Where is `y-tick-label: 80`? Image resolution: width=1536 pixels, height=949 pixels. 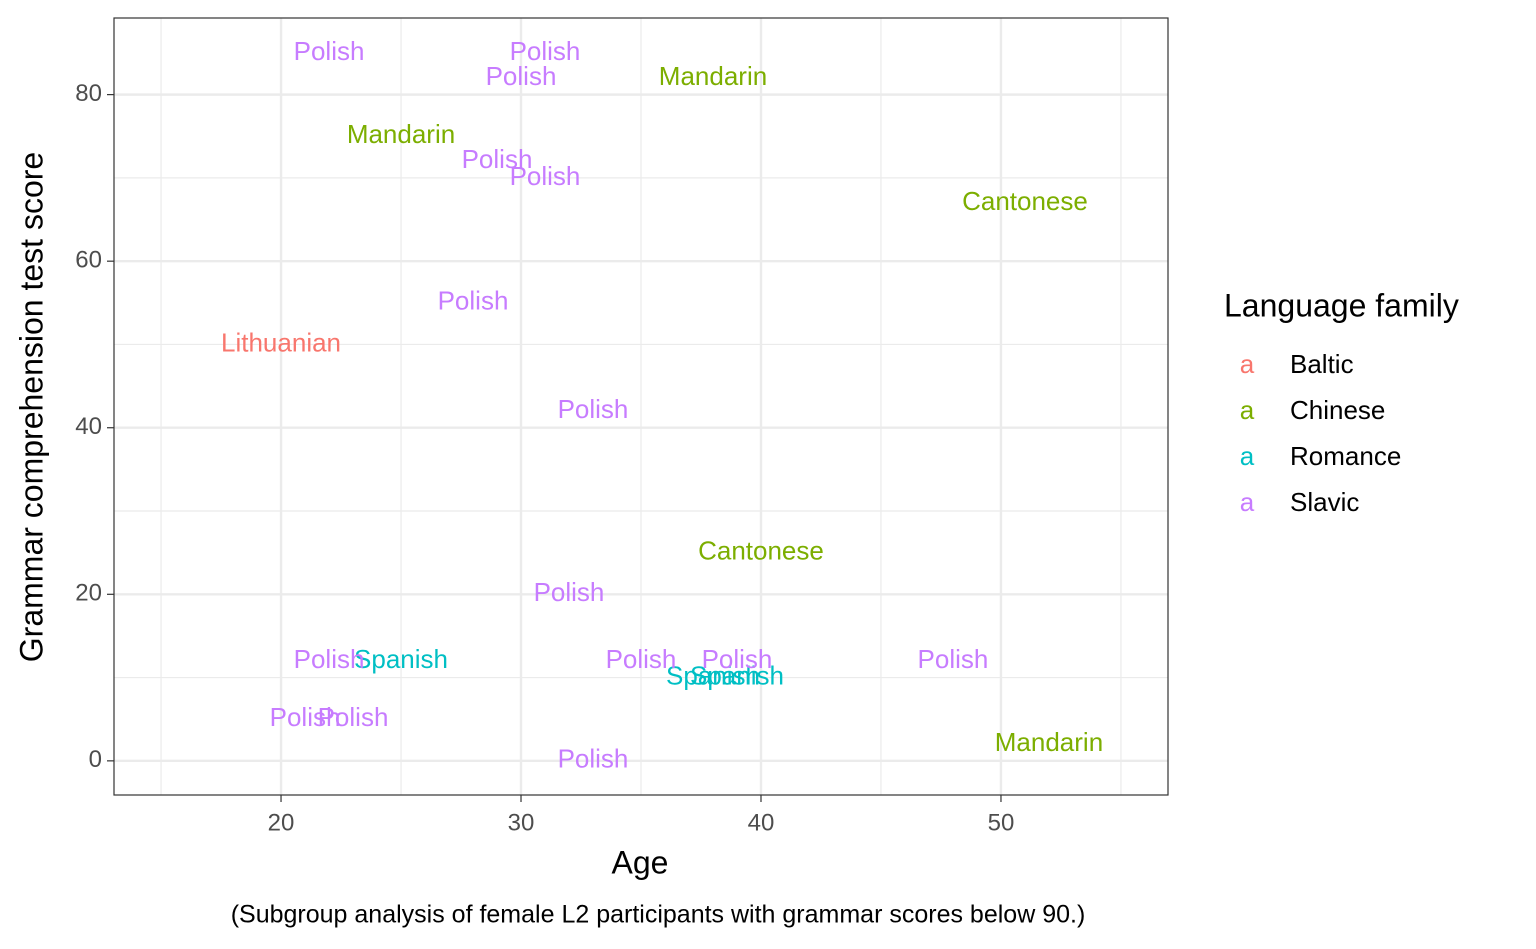 y-tick-label: 80 is located at coordinates (88, 93).